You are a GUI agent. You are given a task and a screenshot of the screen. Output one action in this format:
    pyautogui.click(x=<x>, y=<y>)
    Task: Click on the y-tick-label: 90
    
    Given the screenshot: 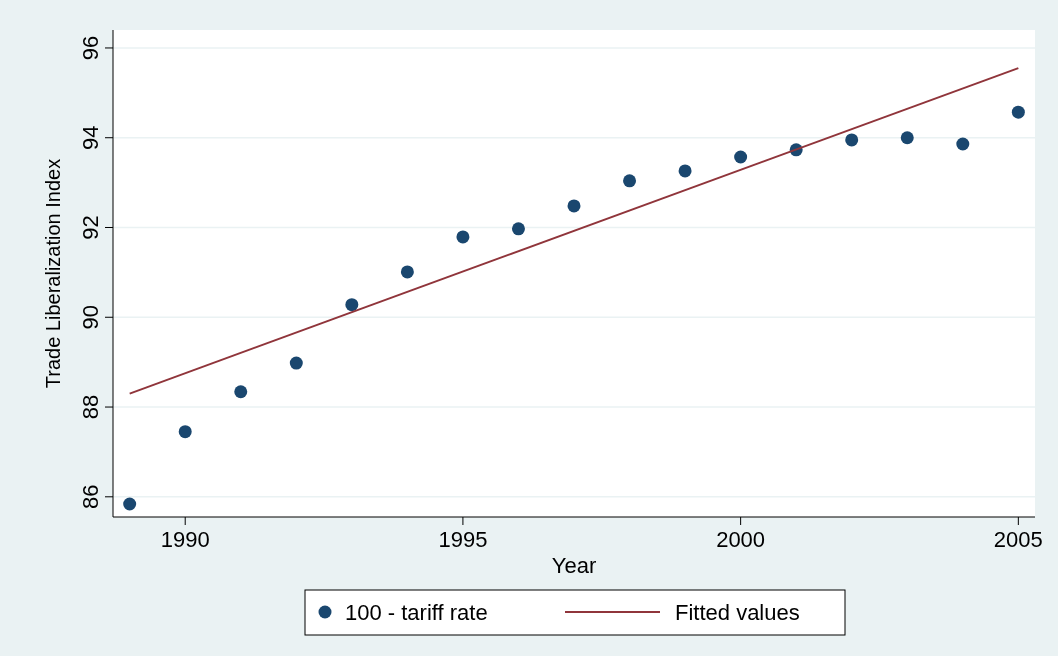 What is the action you would take?
    pyautogui.click(x=90, y=317)
    